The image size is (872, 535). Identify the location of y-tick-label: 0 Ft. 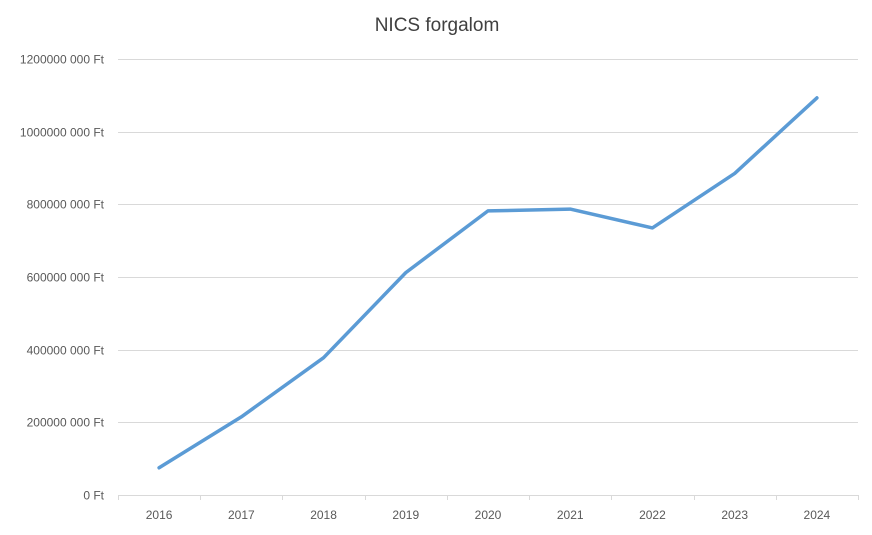
(93, 496).